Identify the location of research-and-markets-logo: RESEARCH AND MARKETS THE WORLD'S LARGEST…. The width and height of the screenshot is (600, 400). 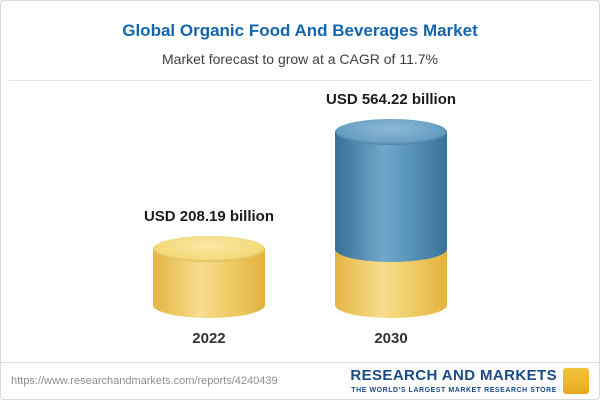
(469, 381).